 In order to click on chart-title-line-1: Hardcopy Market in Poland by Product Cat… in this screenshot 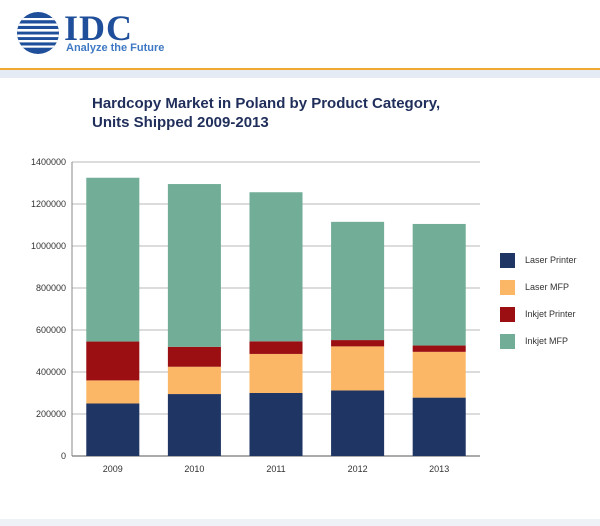, I will do `click(266, 103)`.